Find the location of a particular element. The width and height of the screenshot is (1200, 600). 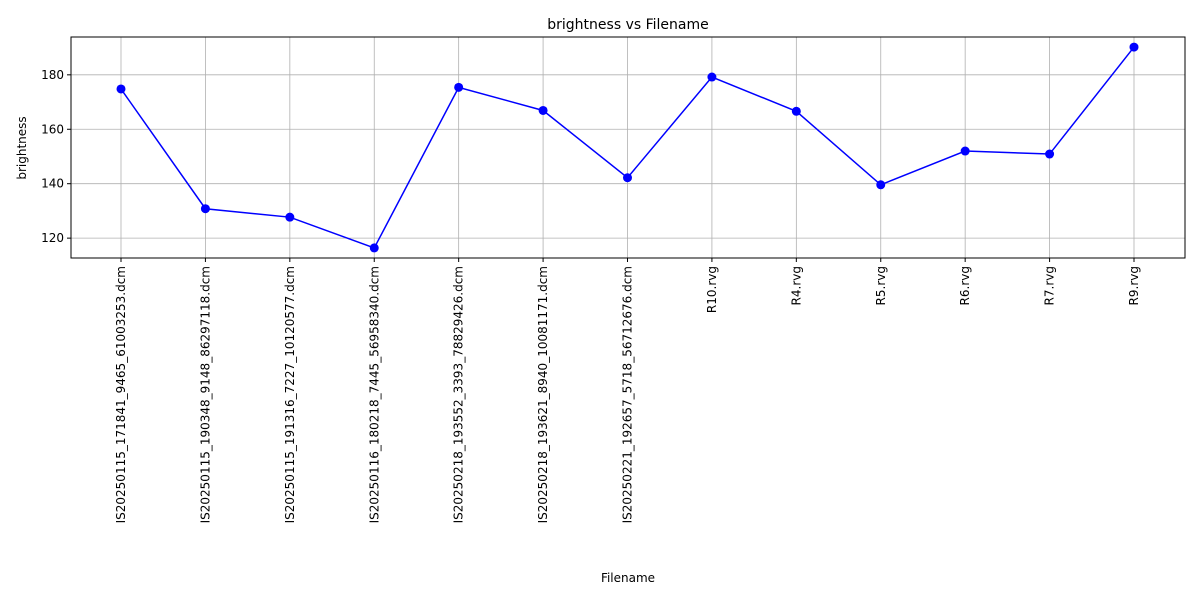

y-axis-label: brightness is located at coordinates (22, 147).